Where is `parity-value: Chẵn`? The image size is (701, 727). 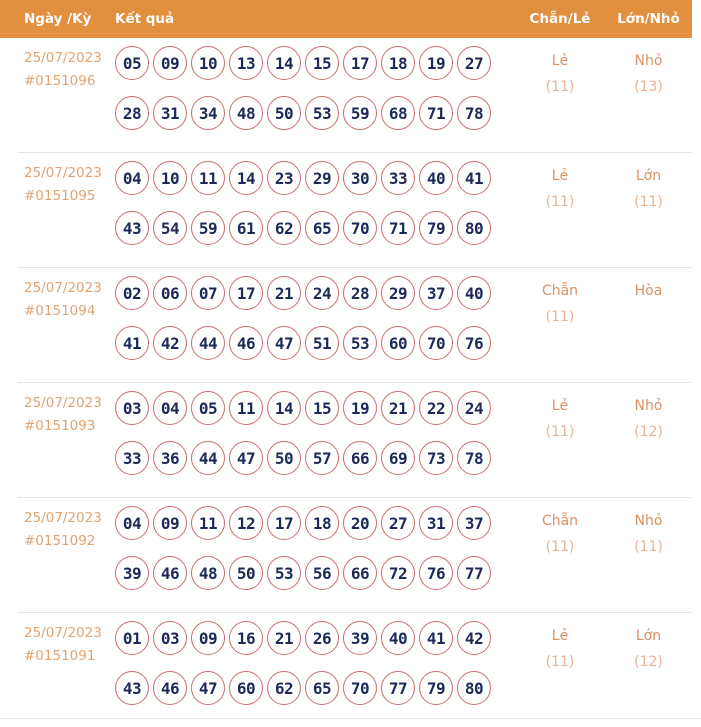 parity-value: Chẵn is located at coordinates (560, 291).